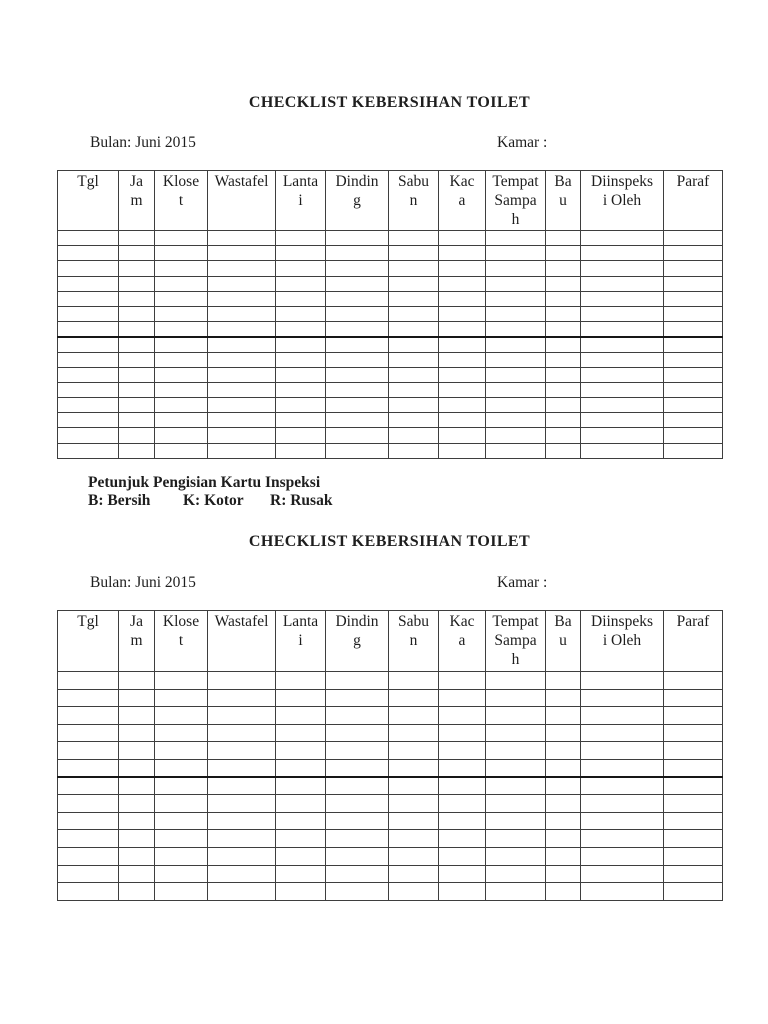 This screenshot has width=768, height=1024. Describe the element at coordinates (88, 200) in the screenshot. I see `column-header-1: Tgl` at that location.